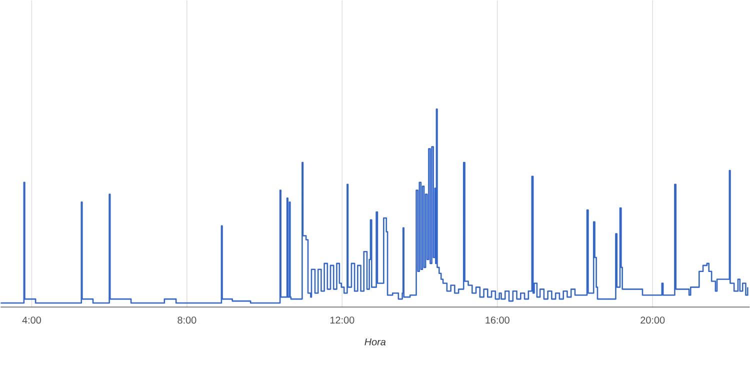 This screenshot has height=375, width=750. Describe the element at coordinates (498, 320) in the screenshot. I see `x-tick-label: 16:00` at that location.